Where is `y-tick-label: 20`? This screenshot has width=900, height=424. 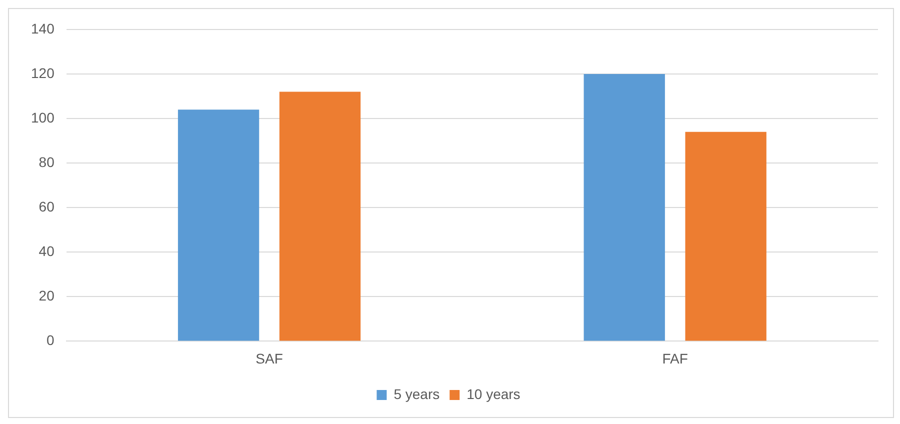
y-tick-label: 20 is located at coordinates (46, 296).